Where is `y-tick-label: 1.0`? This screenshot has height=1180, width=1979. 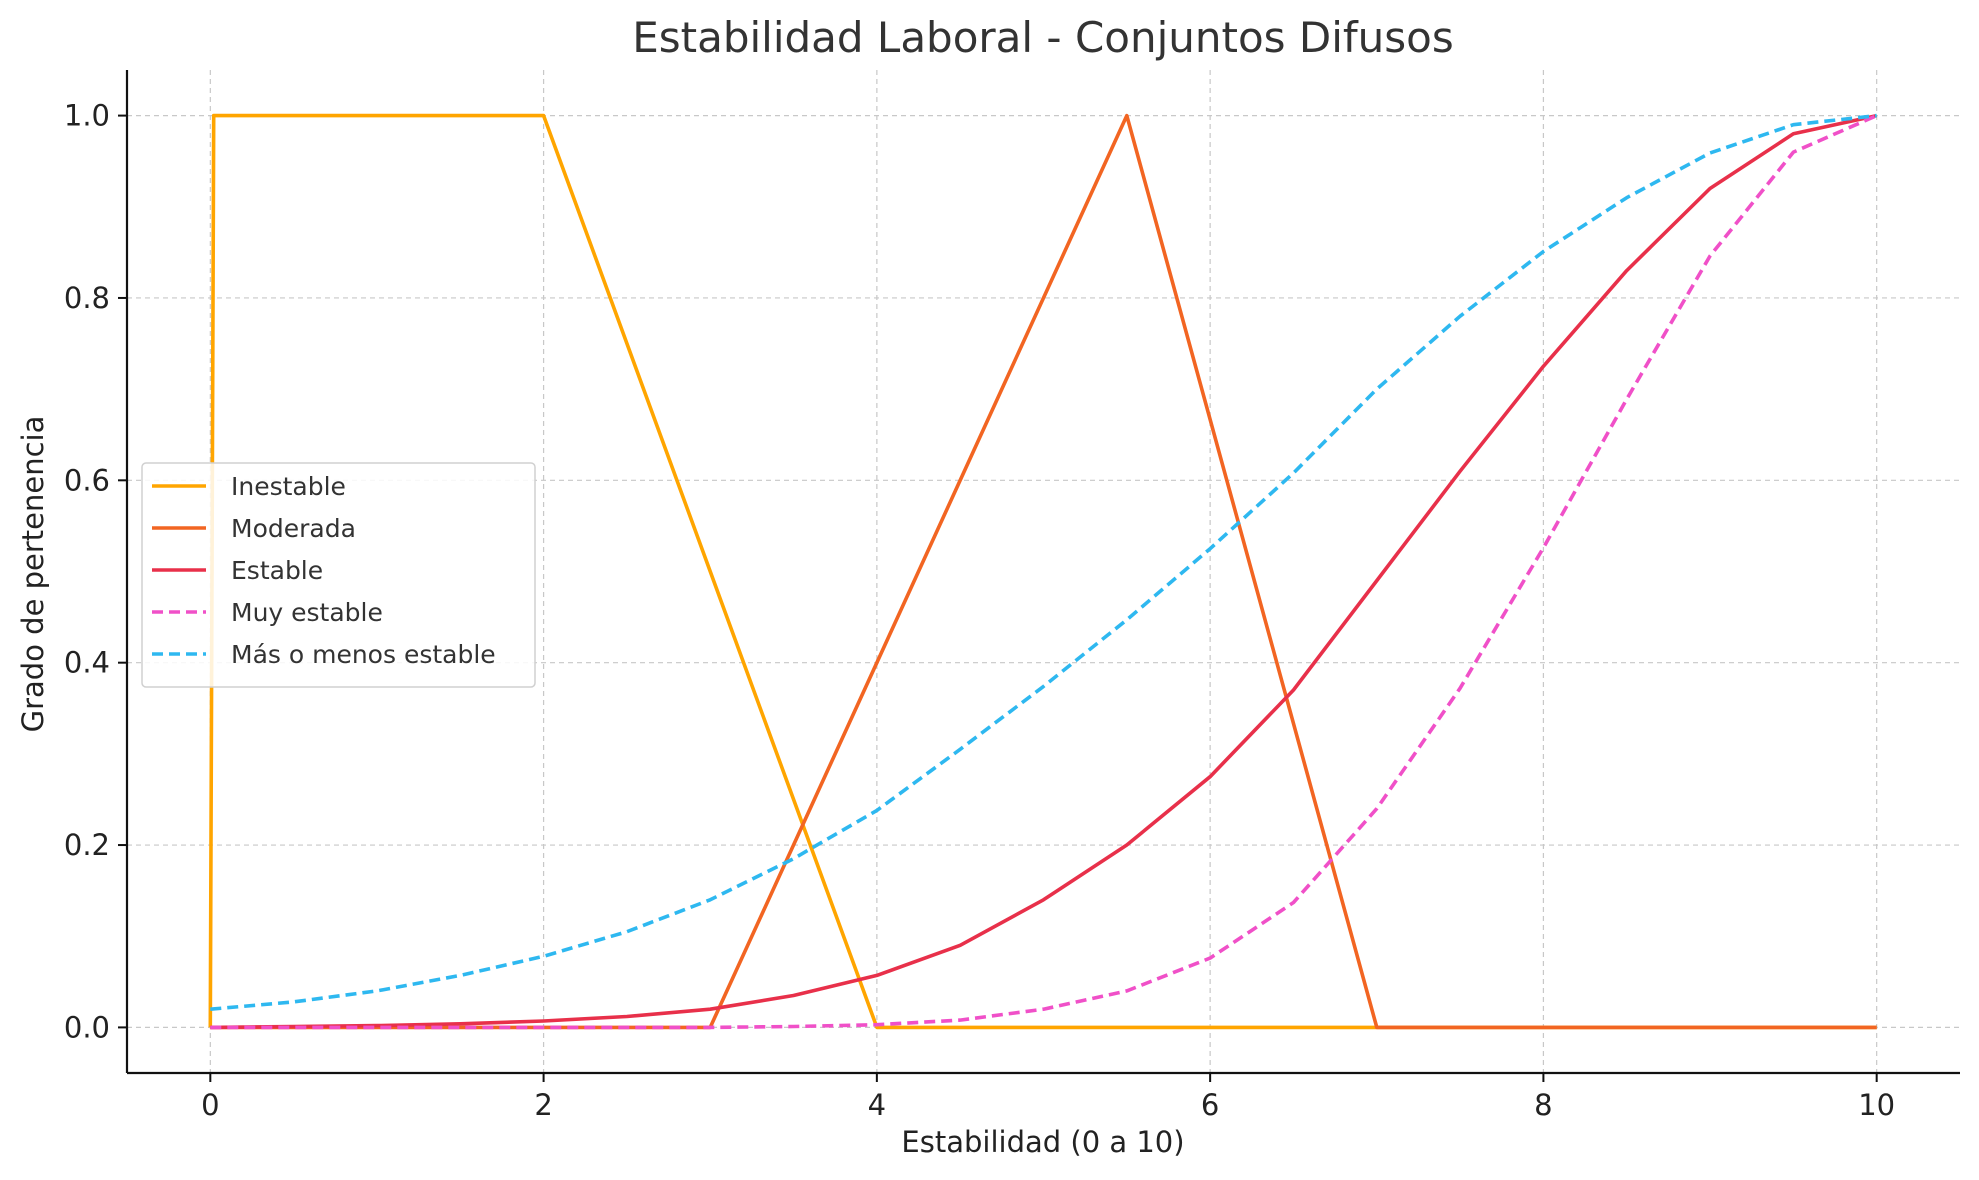
y-tick-label: 1.0 is located at coordinates (87, 116).